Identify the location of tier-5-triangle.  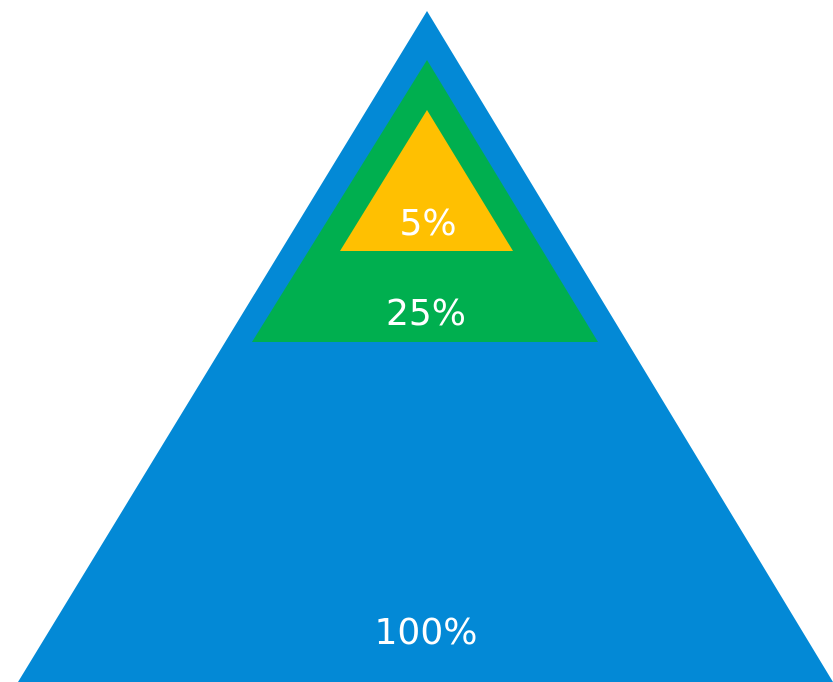
(426, 180).